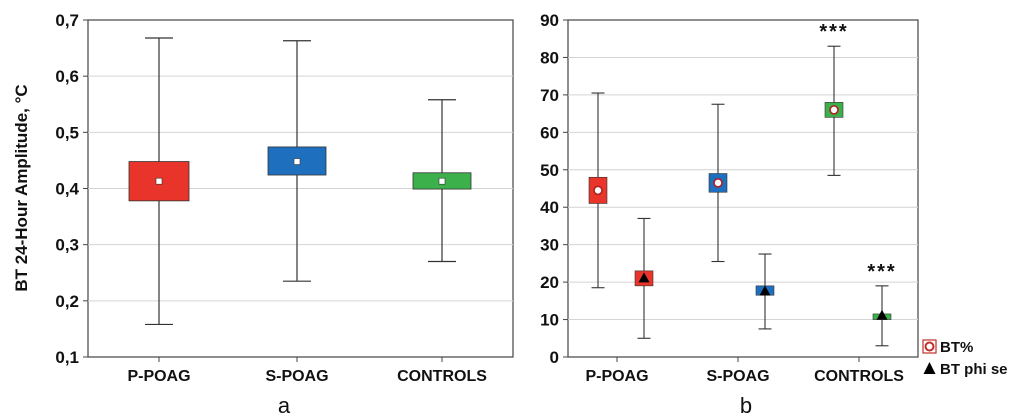 The height and width of the screenshot is (420, 1036). What do you see at coordinates (974, 369) in the screenshot?
I see `legend-label-bt-phi-se: BT phi se` at bounding box center [974, 369].